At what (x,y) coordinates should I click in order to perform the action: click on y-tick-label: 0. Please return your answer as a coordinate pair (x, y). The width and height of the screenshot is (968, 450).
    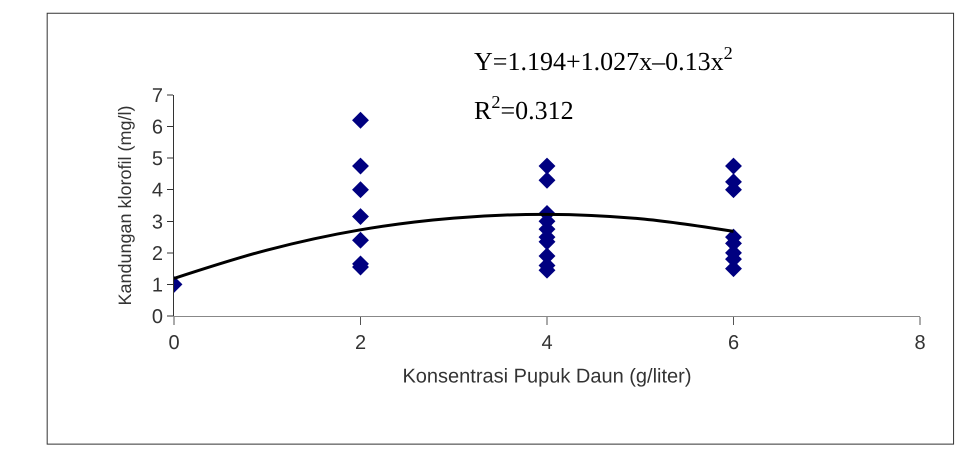
    Looking at the image, I should click on (157, 317).